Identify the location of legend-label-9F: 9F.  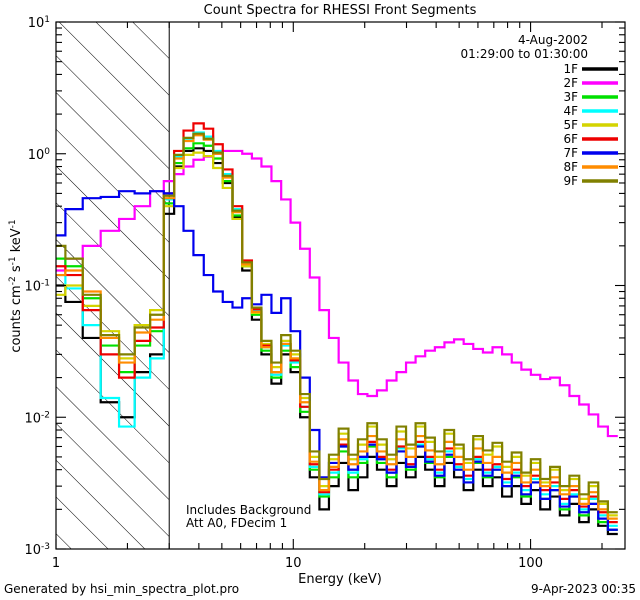
(570, 181).